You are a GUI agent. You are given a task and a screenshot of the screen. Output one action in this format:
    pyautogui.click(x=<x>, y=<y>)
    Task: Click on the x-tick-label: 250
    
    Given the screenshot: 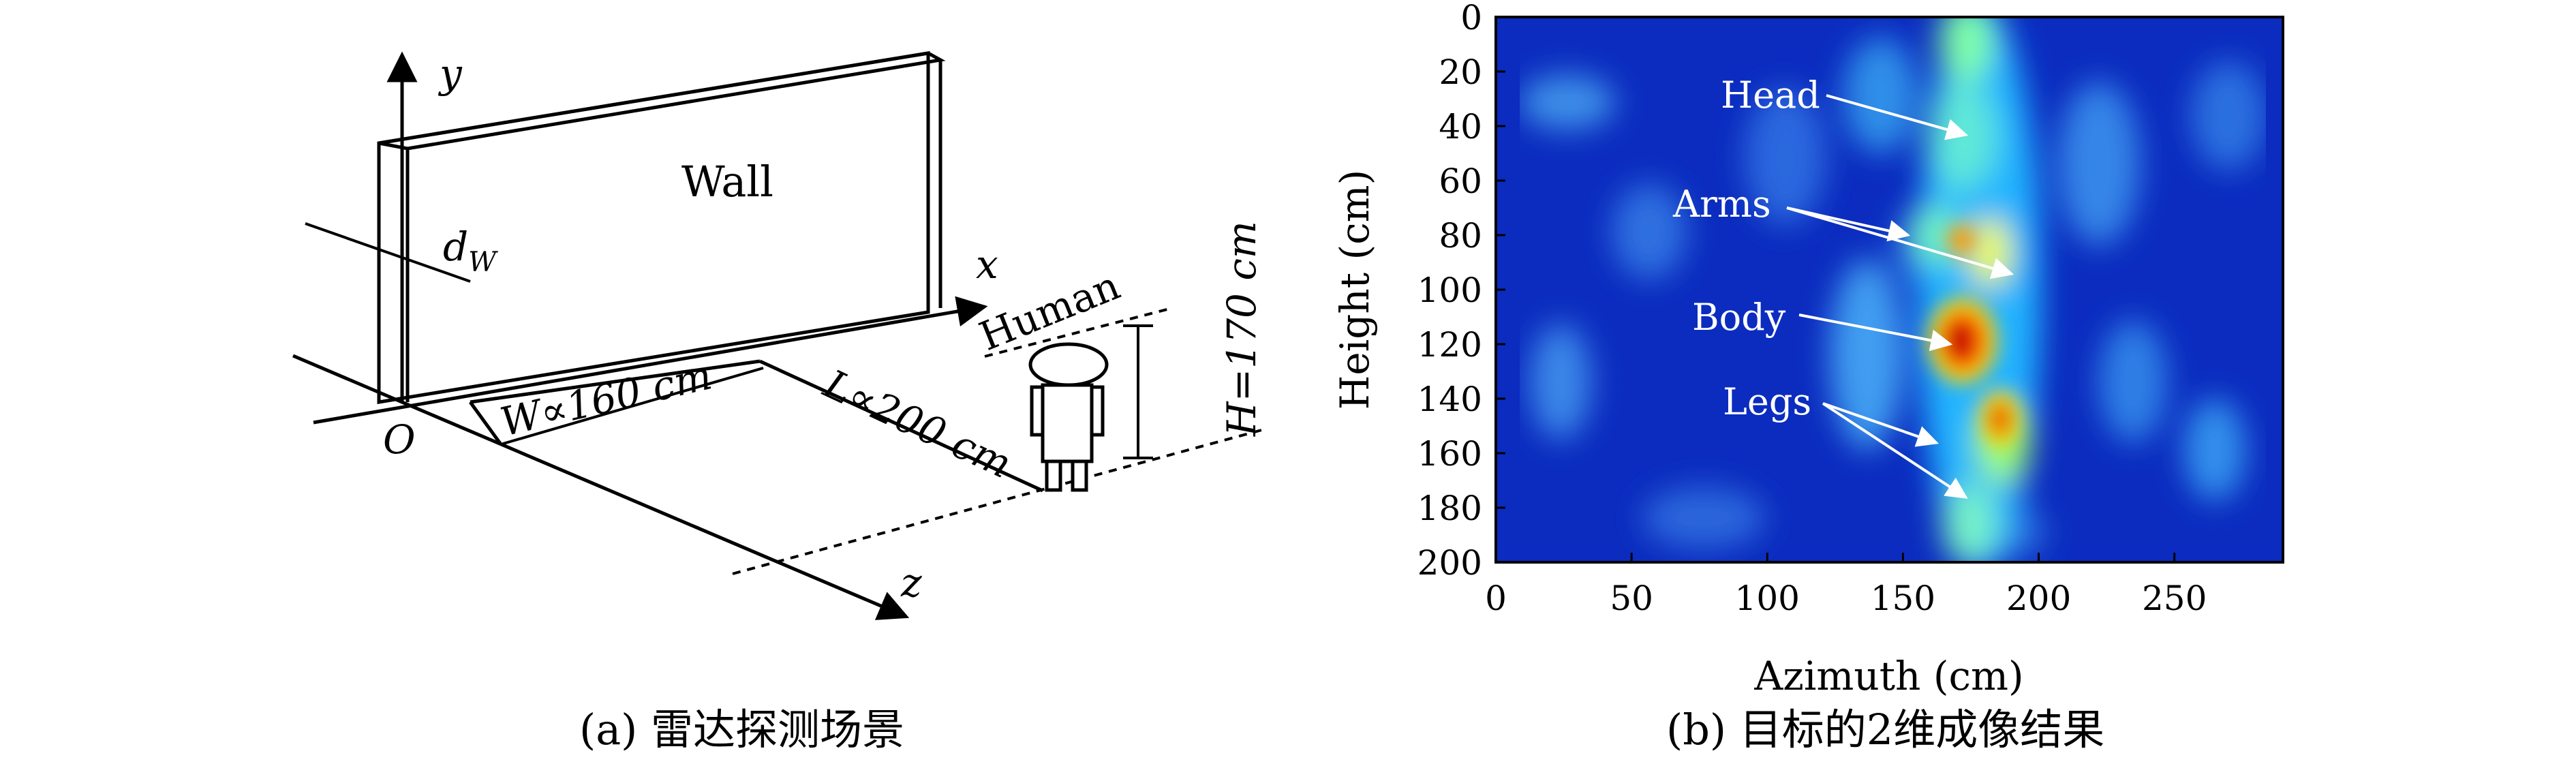 What is the action you would take?
    pyautogui.click(x=2174, y=598)
    